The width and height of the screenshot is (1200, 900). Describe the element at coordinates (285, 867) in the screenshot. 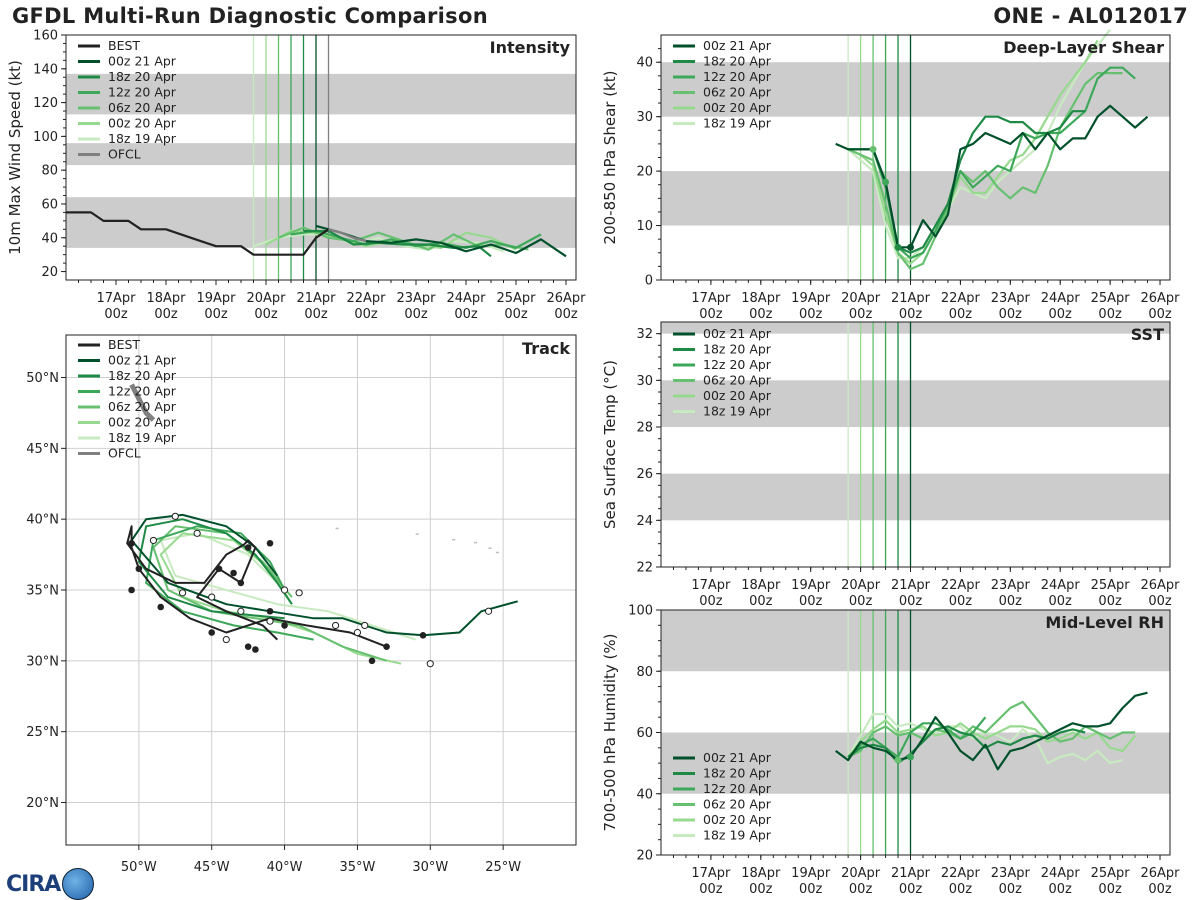

I see `x-tick-label: 40°W` at that location.